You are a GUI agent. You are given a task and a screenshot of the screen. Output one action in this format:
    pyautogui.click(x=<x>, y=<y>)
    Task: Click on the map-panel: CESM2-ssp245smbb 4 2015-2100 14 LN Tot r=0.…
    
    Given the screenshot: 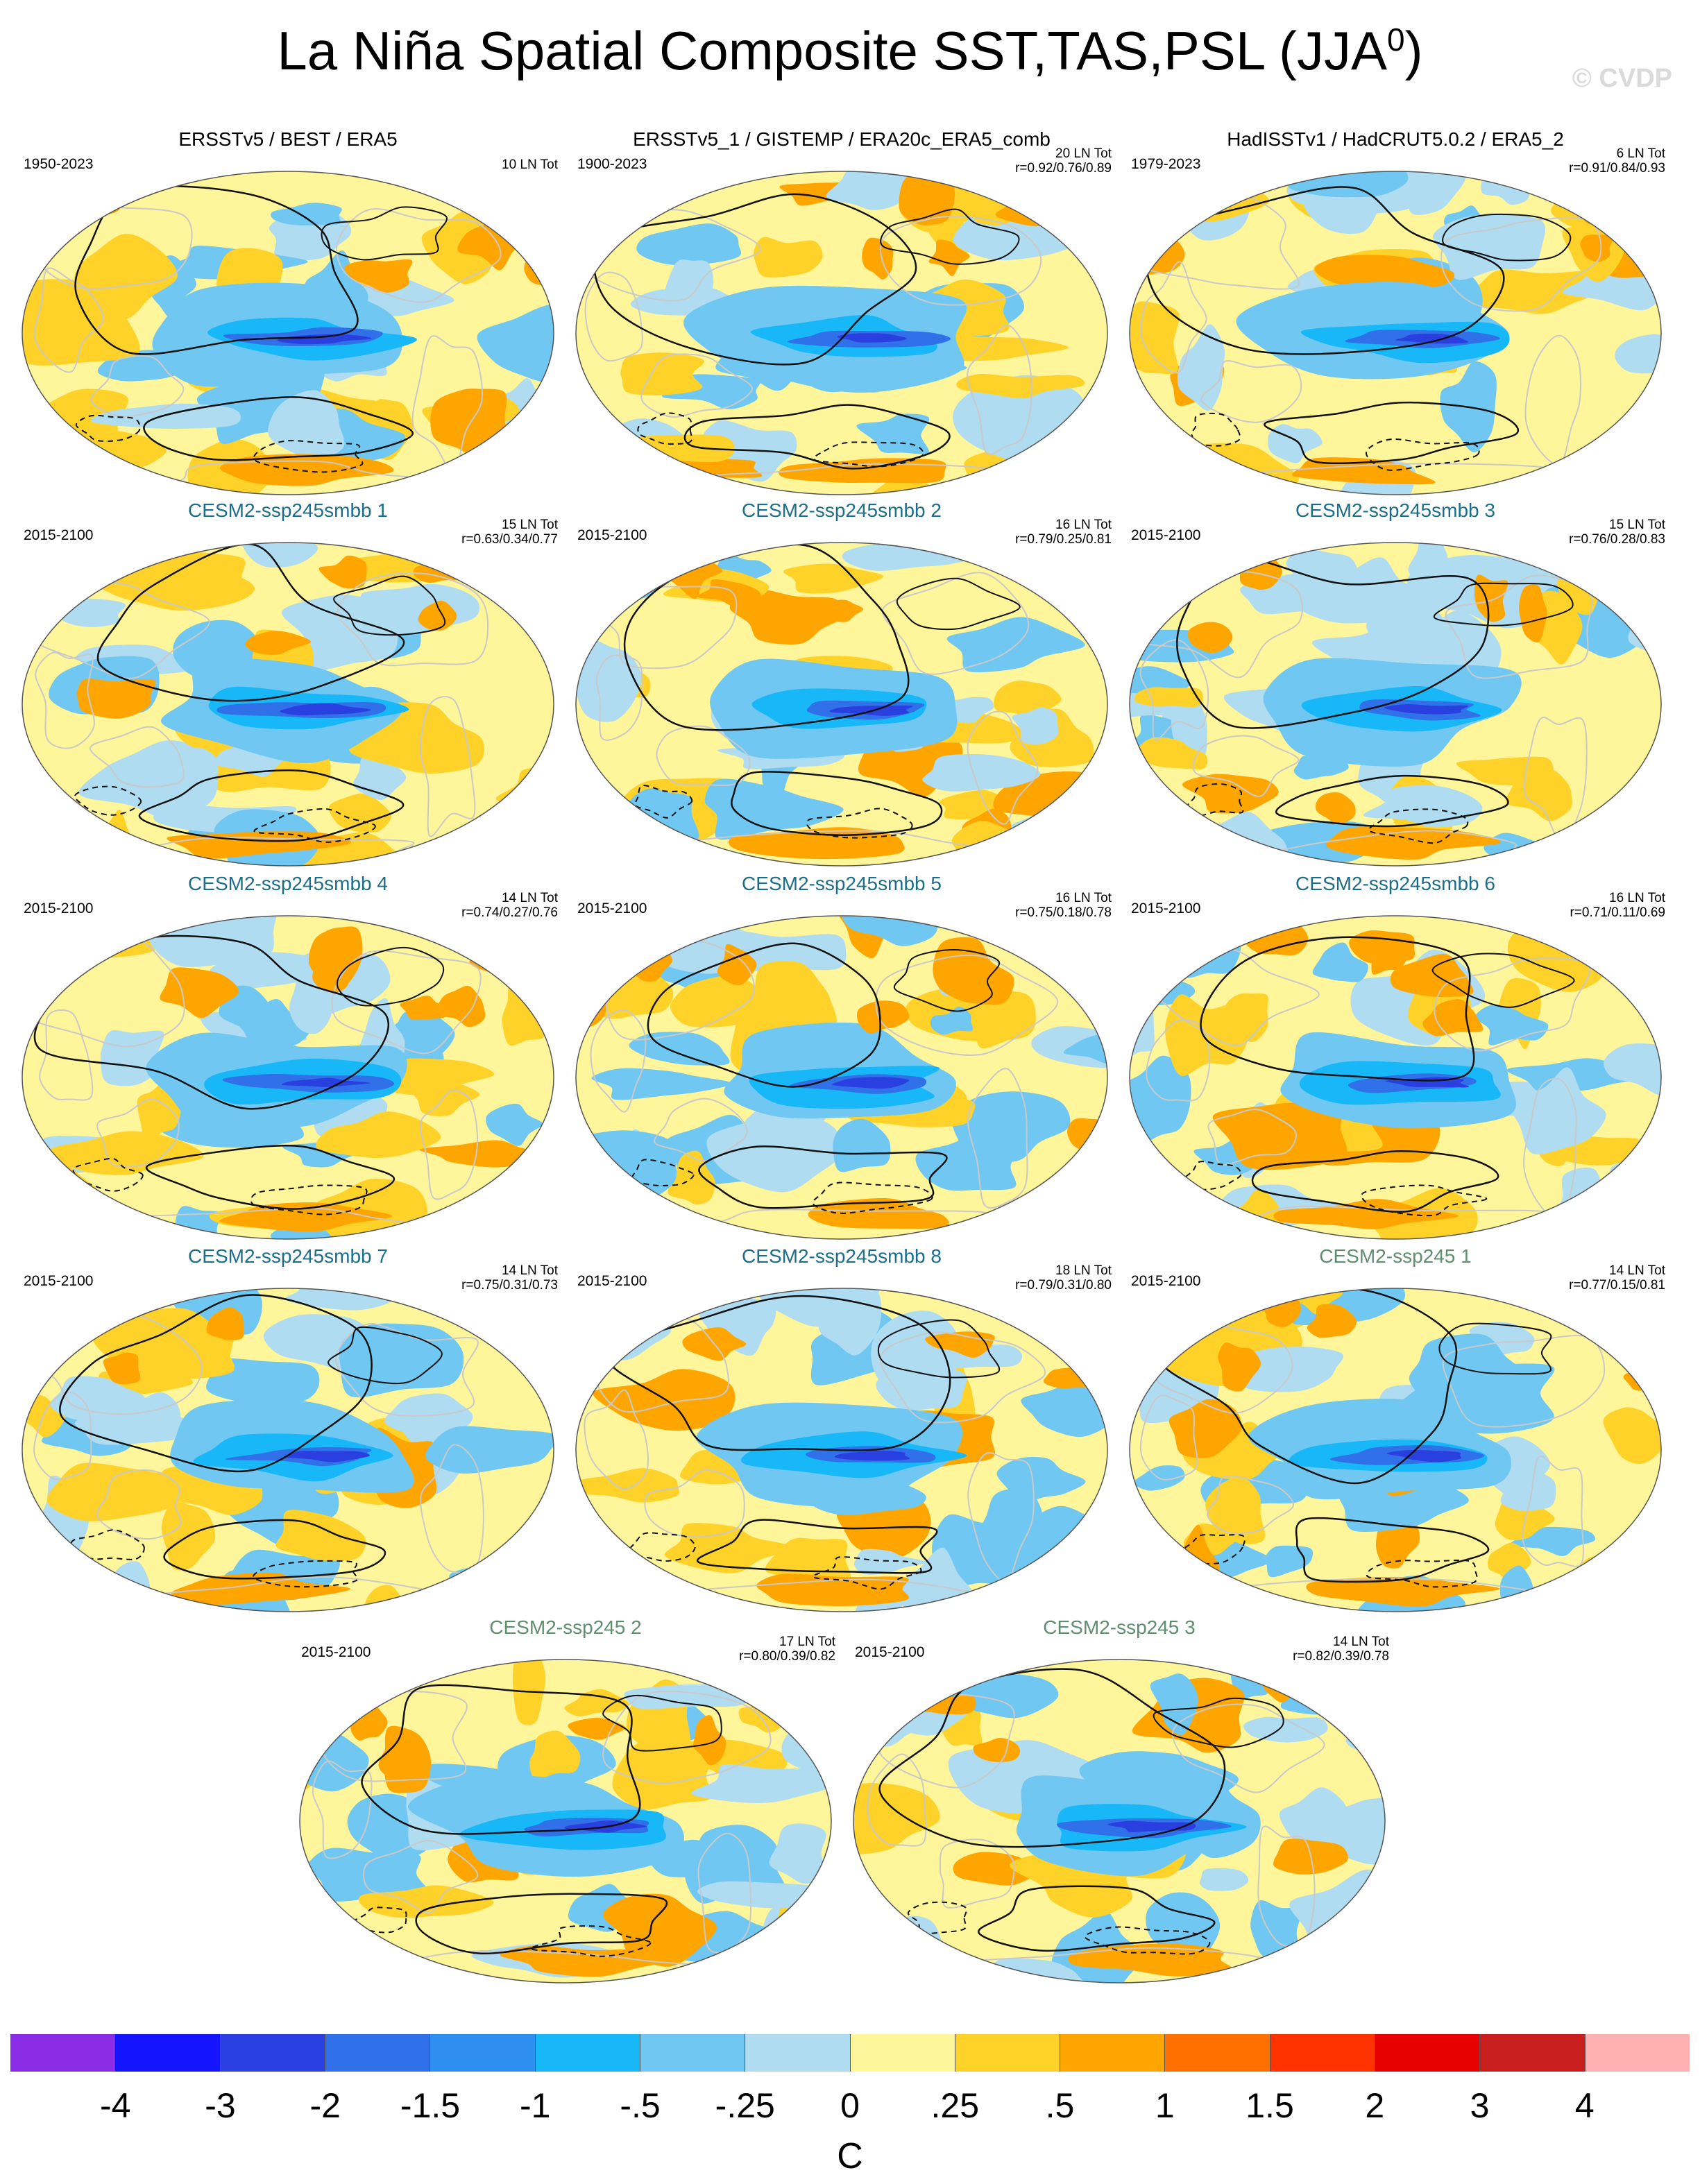 What is the action you would take?
    pyautogui.click(x=288, y=1060)
    